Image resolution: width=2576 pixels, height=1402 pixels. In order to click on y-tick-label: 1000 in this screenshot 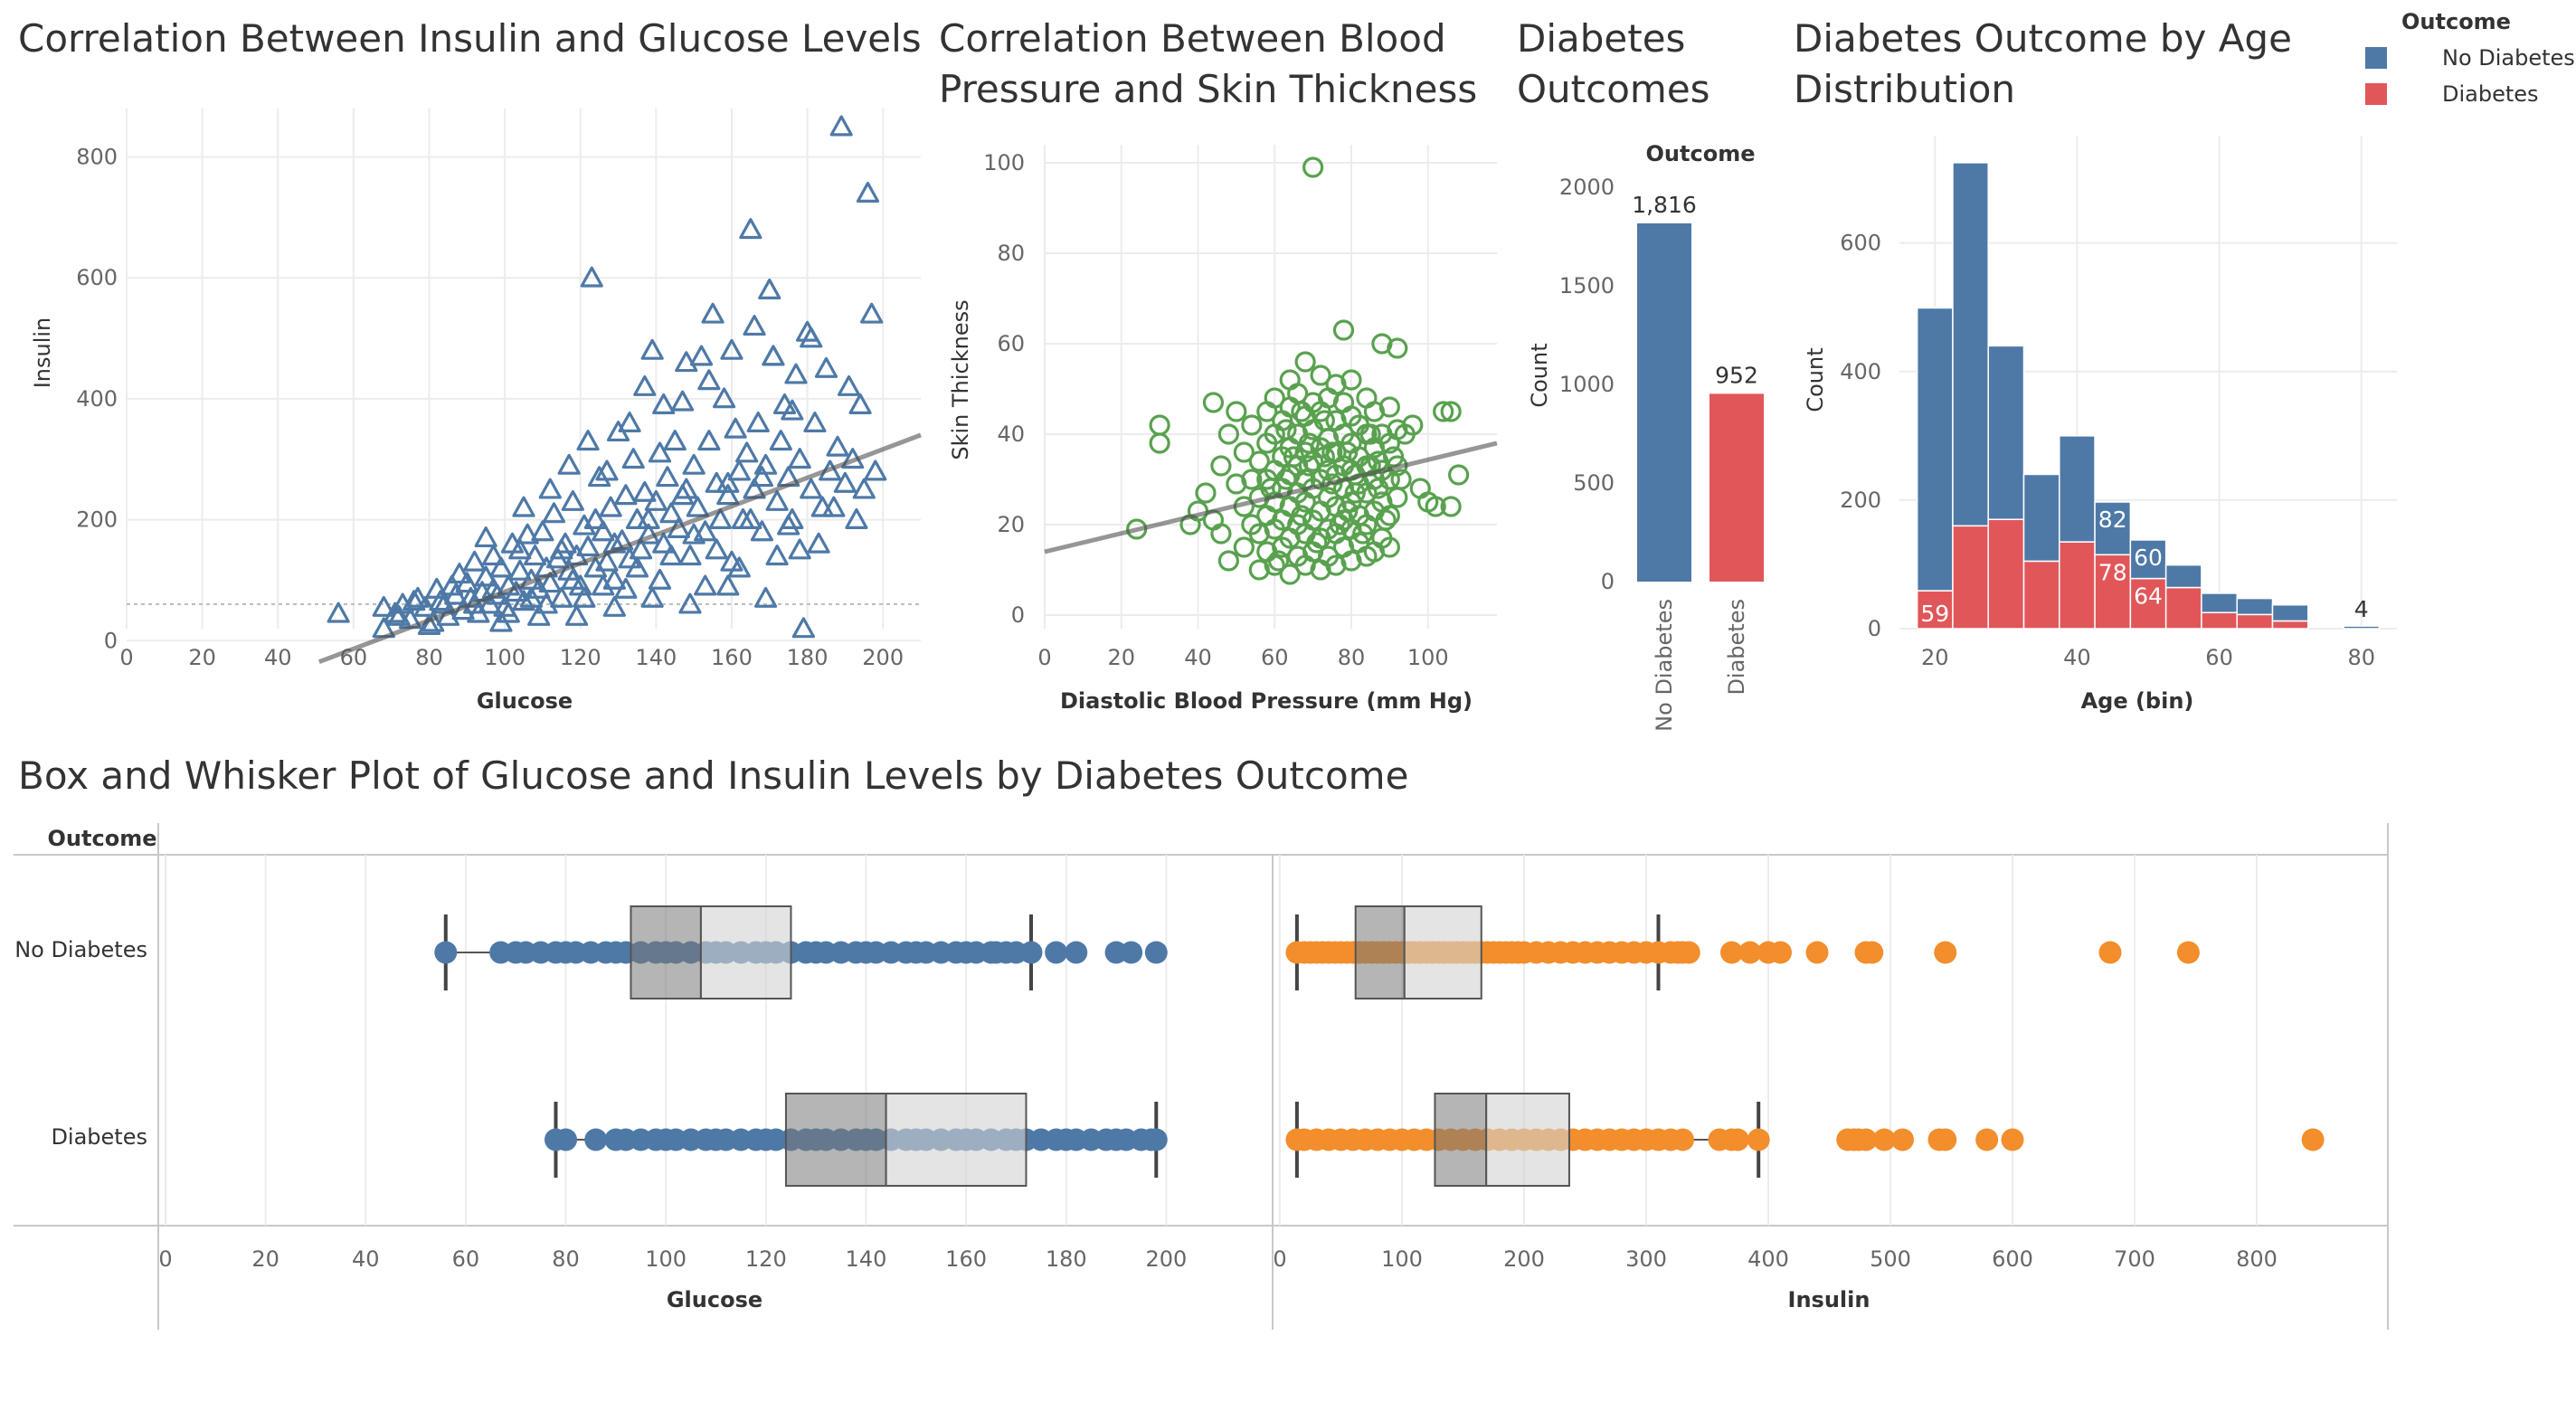, I will do `click(1587, 384)`.